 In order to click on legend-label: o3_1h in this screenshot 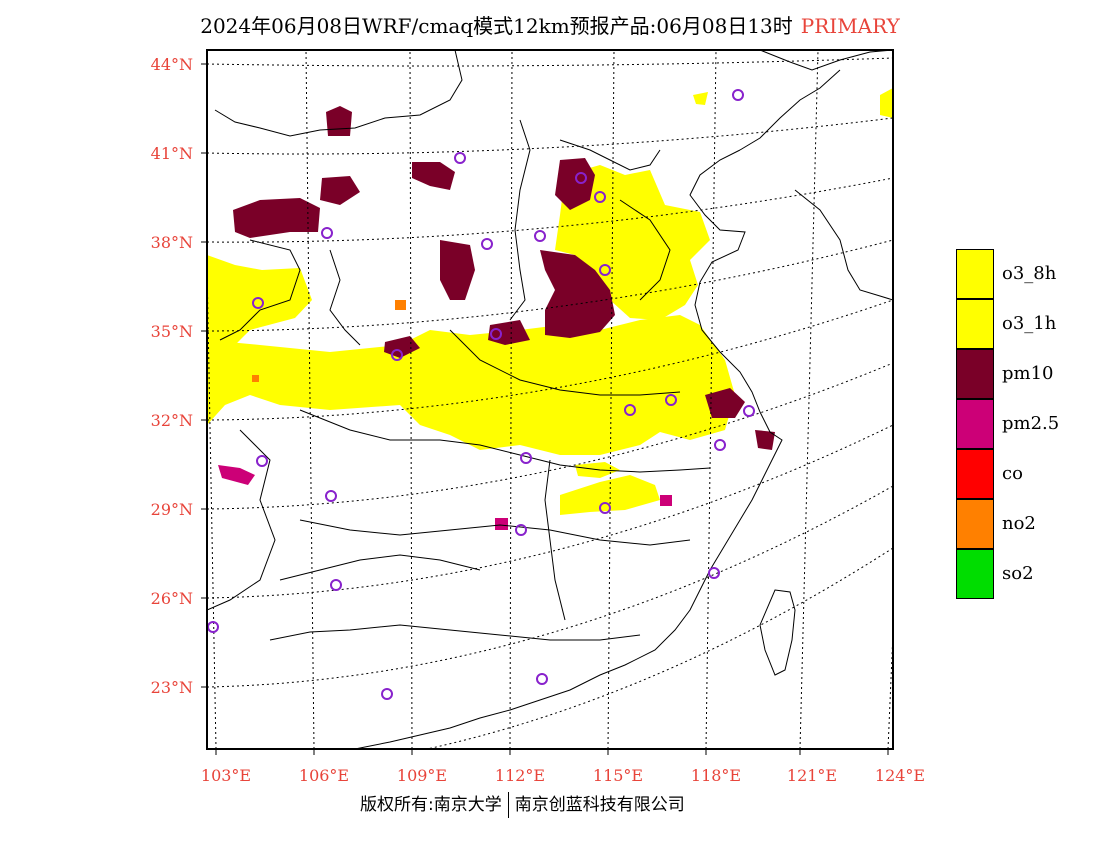, I will do `click(1029, 323)`.